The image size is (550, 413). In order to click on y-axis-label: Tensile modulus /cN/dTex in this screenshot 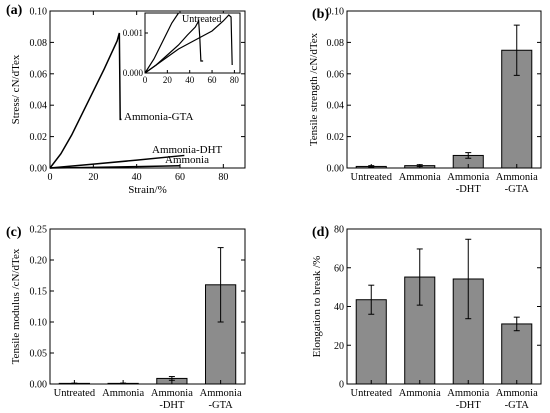, I will do `click(16, 306)`.